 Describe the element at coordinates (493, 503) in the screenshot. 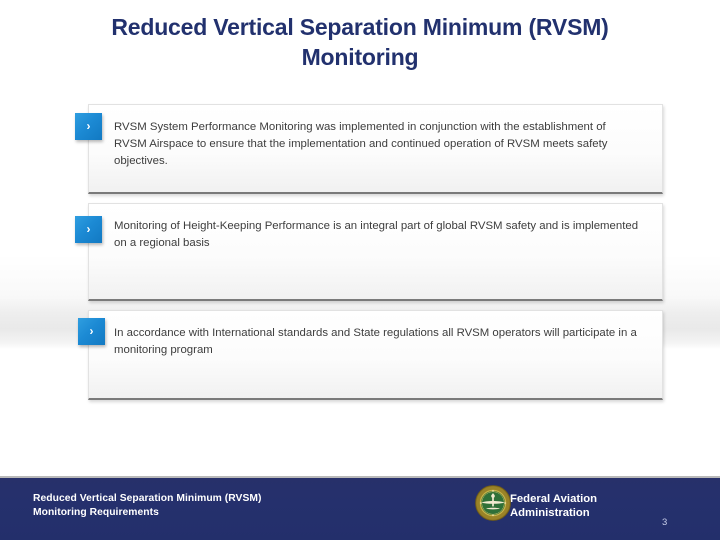

I see `faa-seal-icon` at that location.